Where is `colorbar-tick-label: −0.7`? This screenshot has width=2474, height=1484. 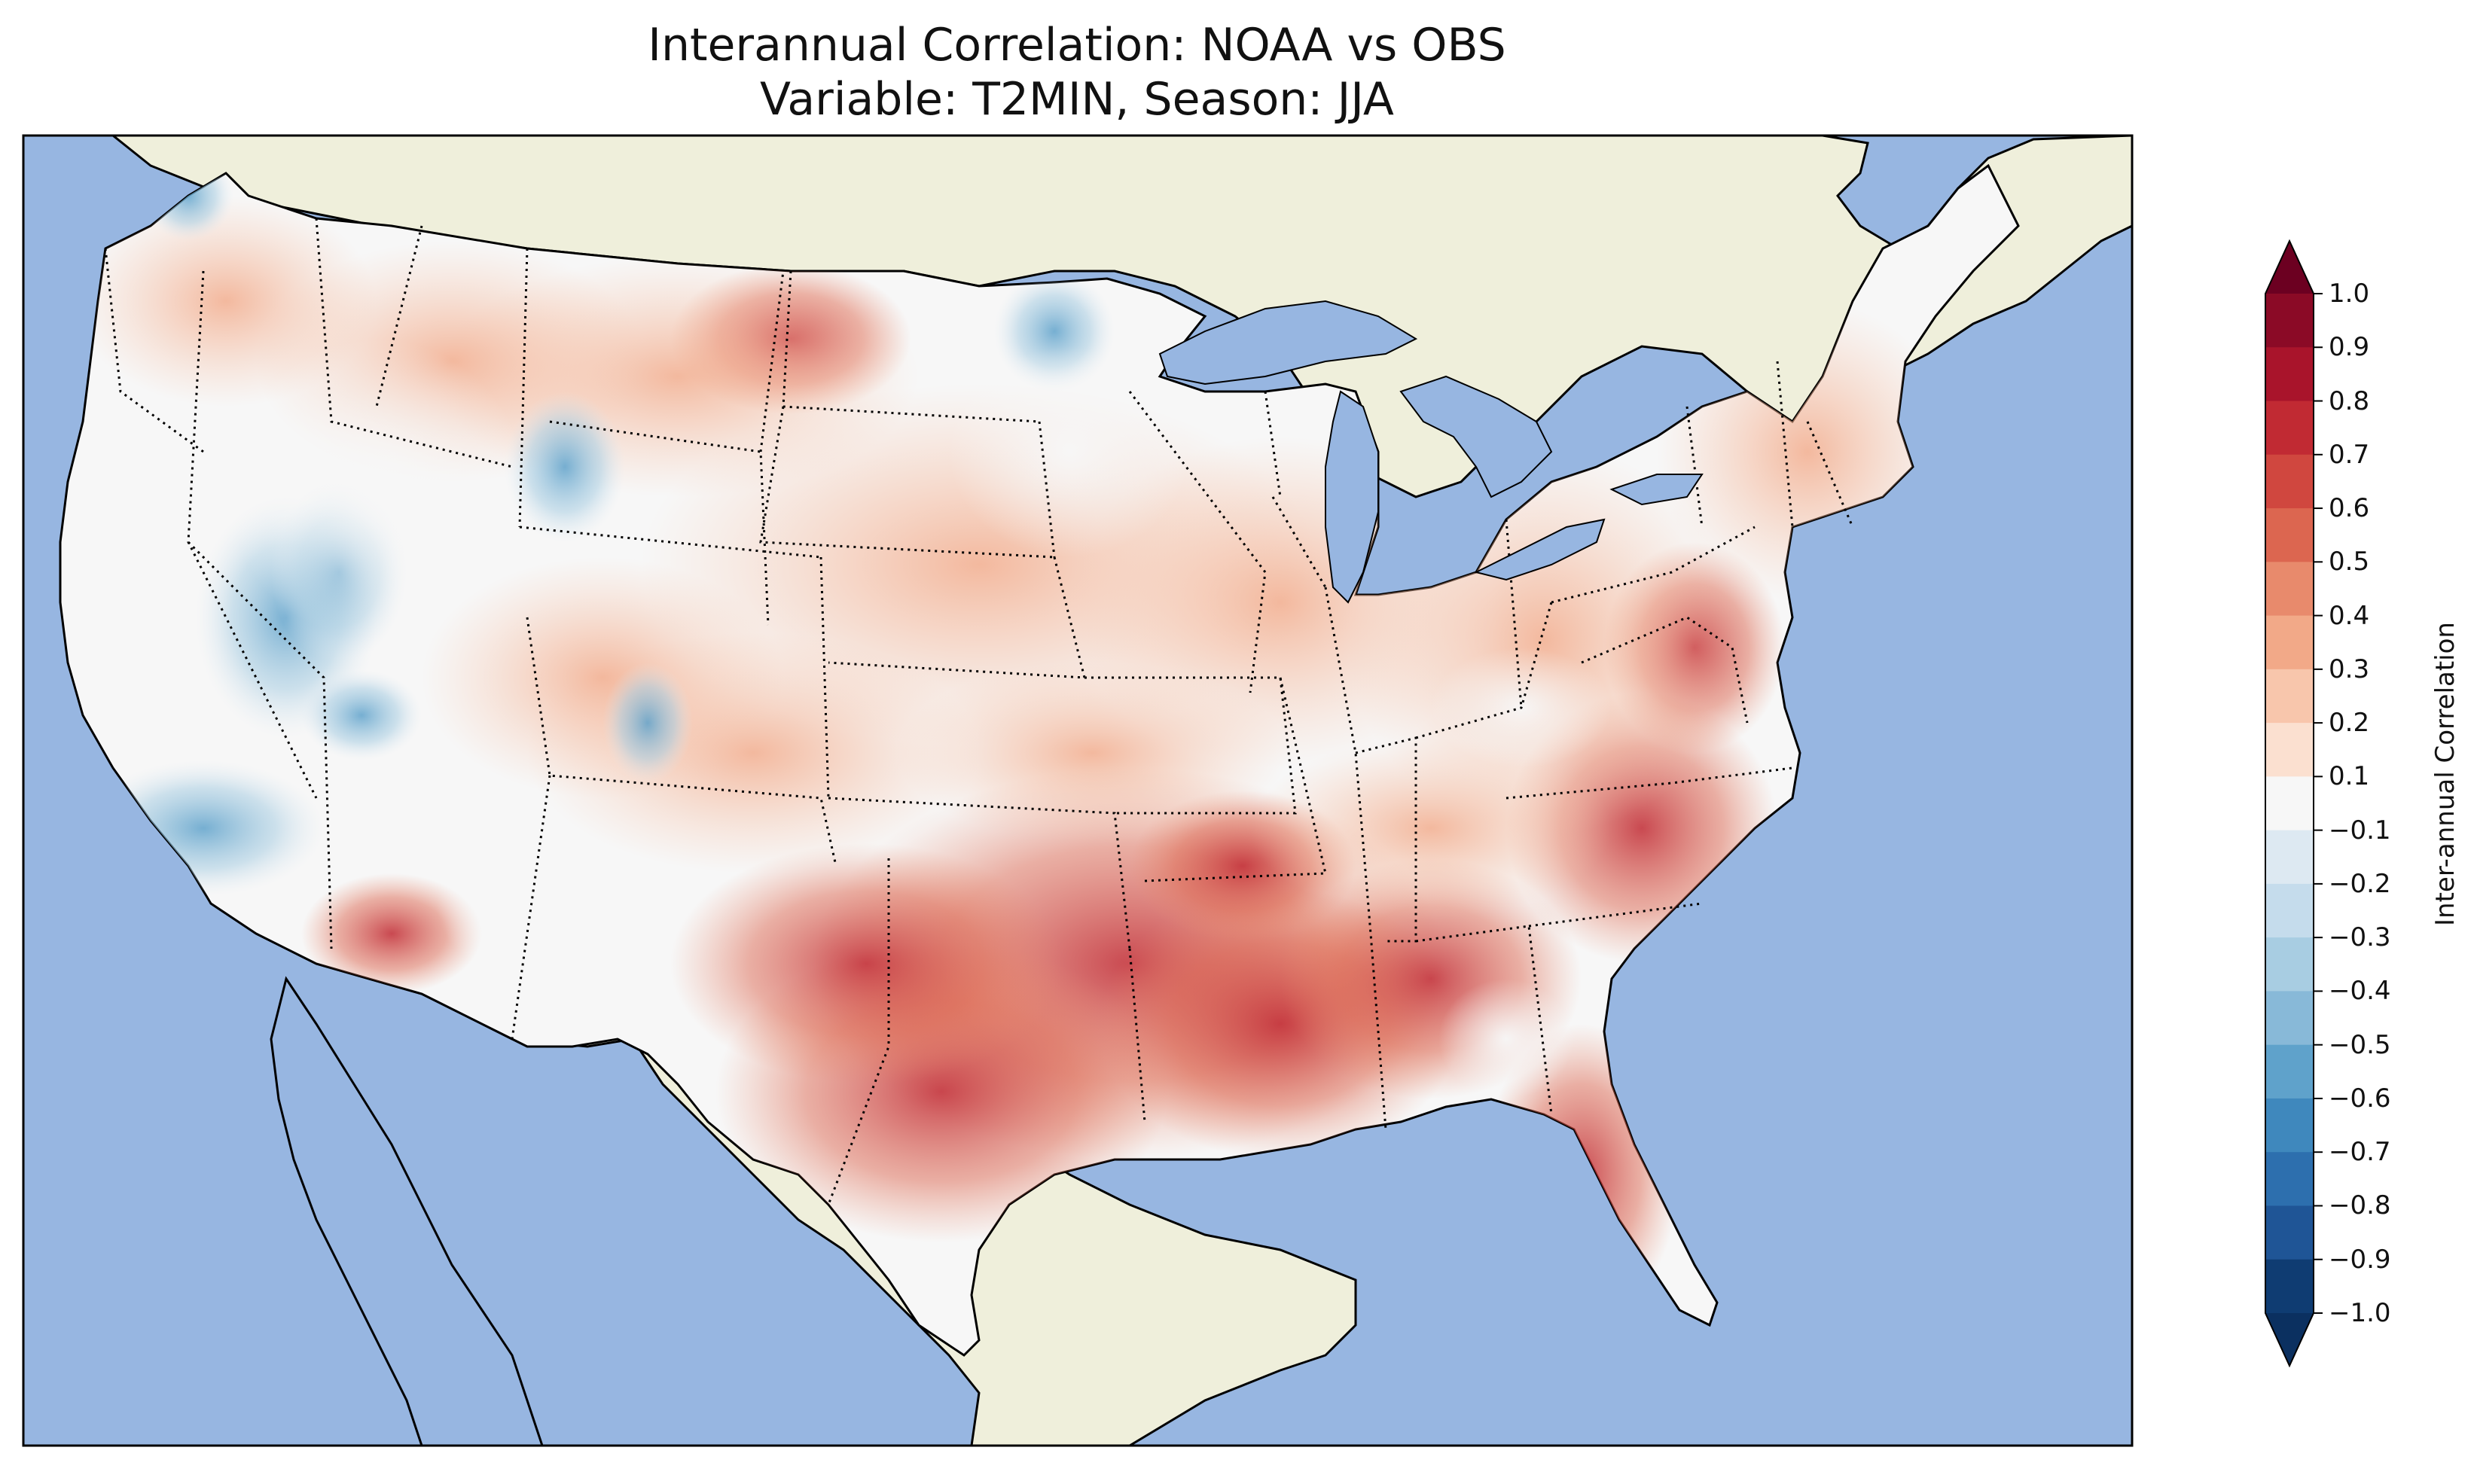 colorbar-tick-label: −0.7 is located at coordinates (2360, 1152).